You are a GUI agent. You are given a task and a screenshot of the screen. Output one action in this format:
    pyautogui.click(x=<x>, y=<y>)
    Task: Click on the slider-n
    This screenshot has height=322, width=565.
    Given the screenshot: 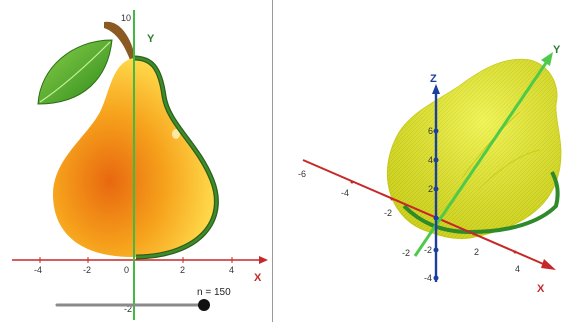 What is the action you would take?
    pyautogui.click(x=132, y=305)
    